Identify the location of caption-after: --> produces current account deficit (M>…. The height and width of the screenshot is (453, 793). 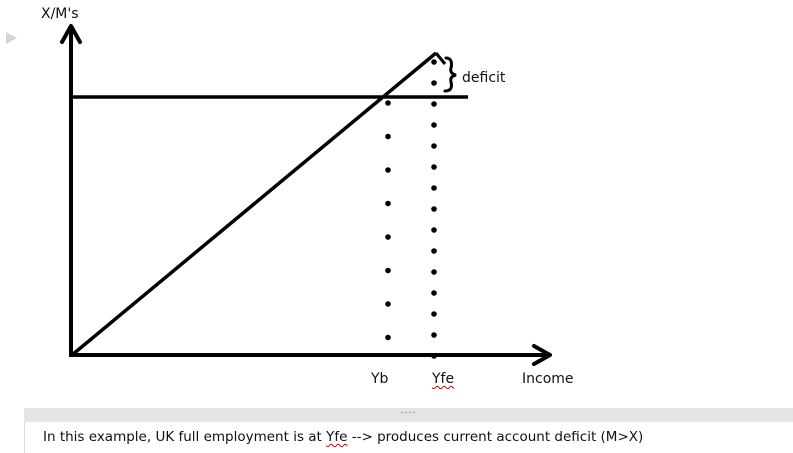
(495, 437).